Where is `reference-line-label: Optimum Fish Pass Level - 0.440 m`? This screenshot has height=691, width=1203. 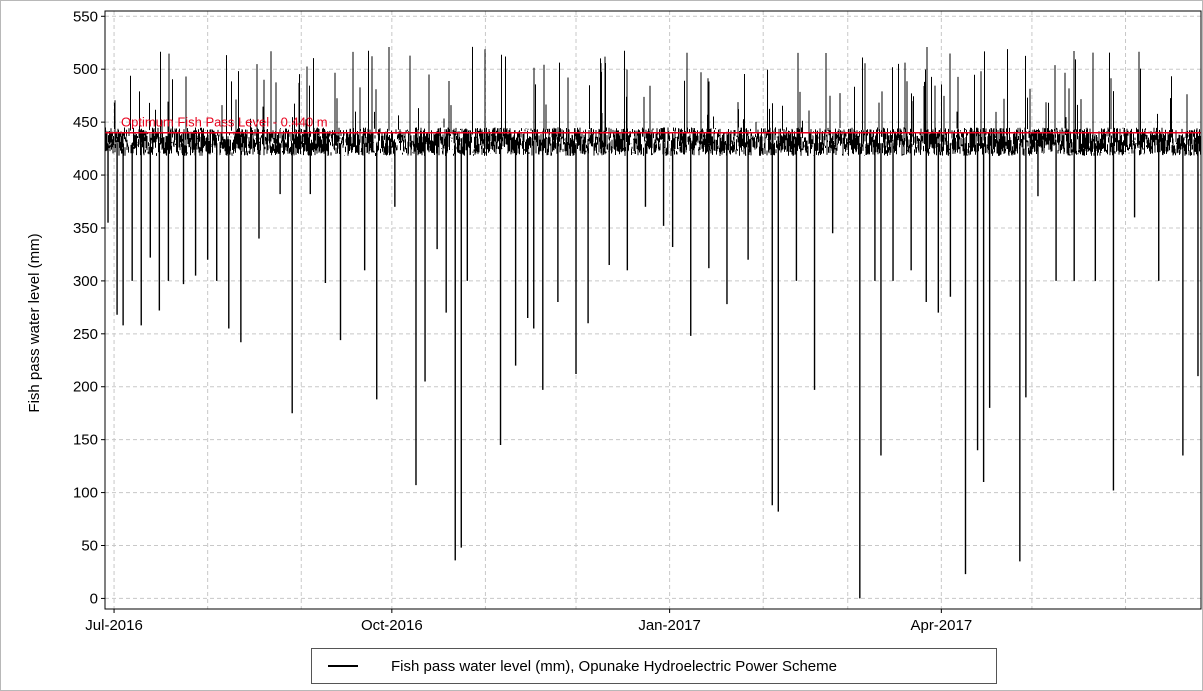 reference-line-label: Optimum Fish Pass Level - 0.440 m is located at coordinates (224, 122).